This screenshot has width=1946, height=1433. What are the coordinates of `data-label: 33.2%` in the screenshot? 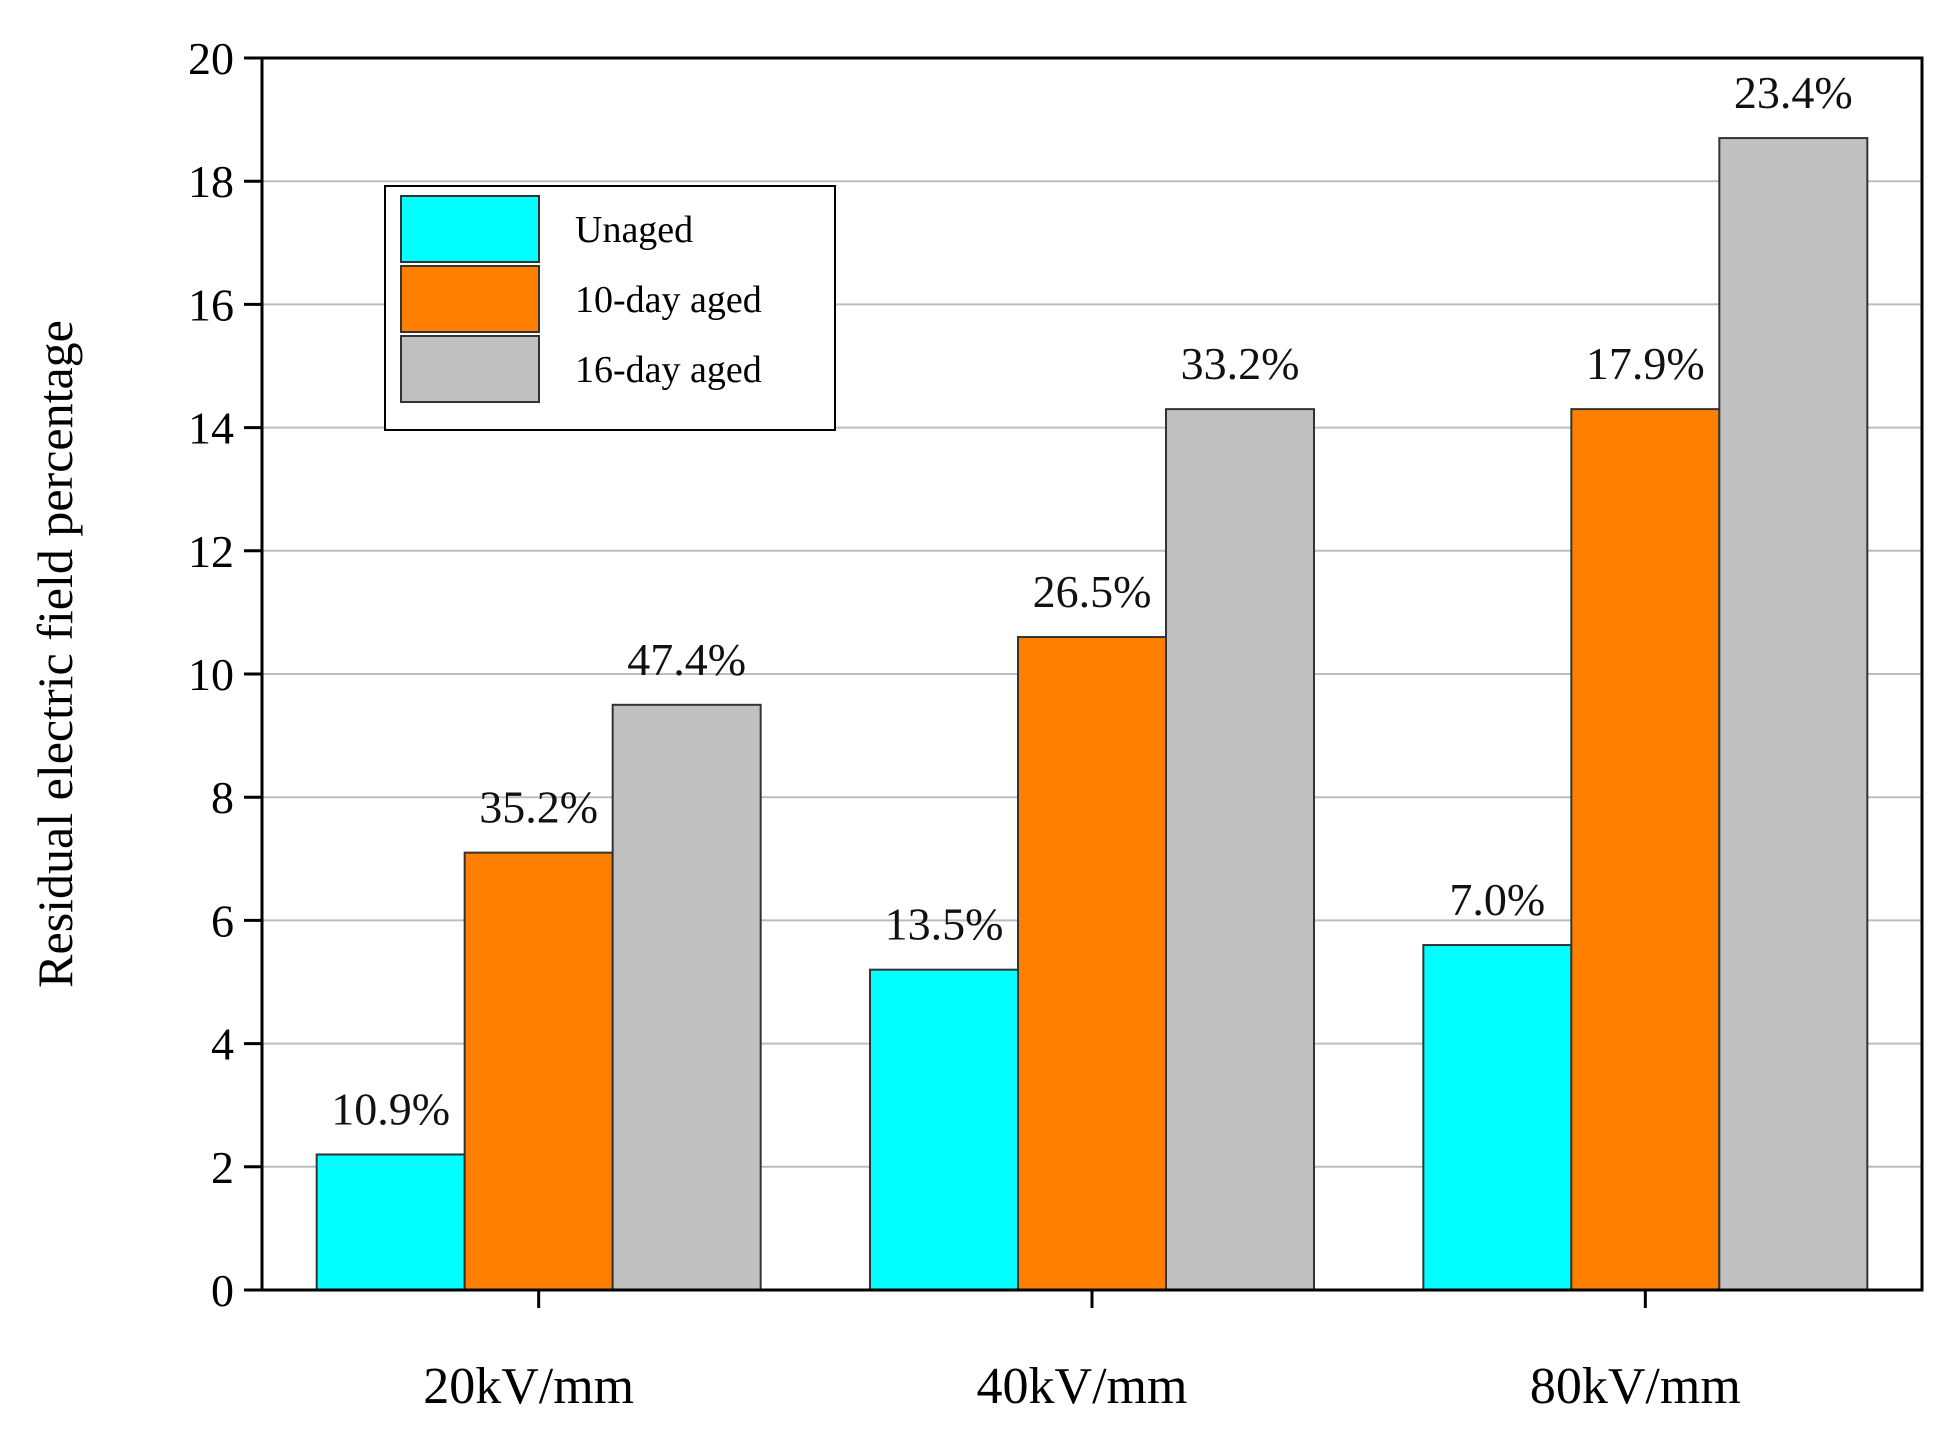 It's located at (1240, 363).